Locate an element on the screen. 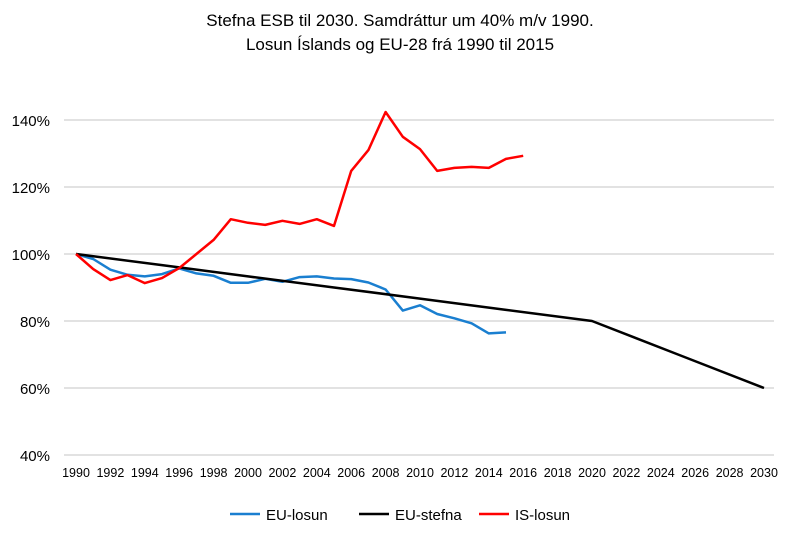  x-tick-label: 1998 is located at coordinates (214, 473).